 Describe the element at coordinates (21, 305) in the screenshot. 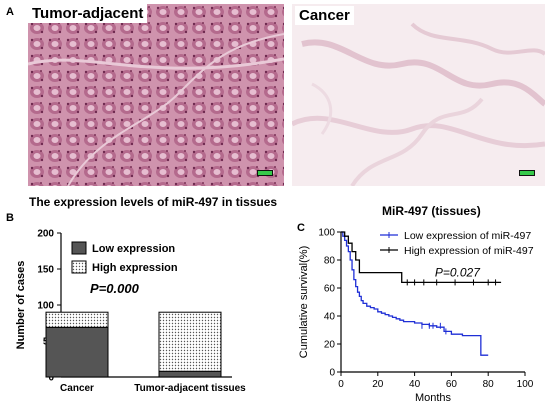

I see `y-axis-title: Number of cases` at that location.